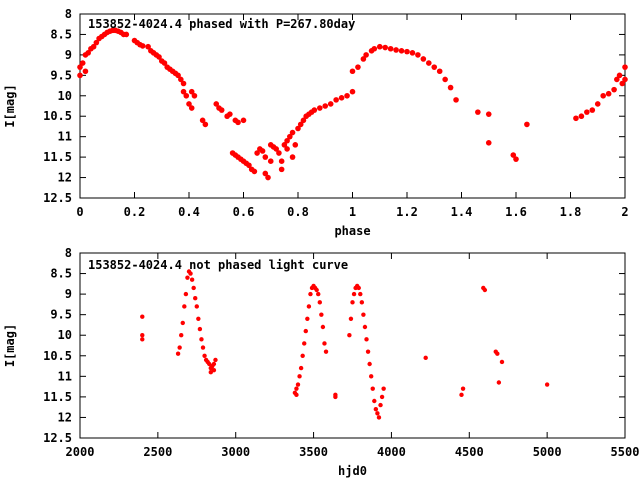 The height and width of the screenshot is (480, 640). What do you see at coordinates (65, 335) in the screenshot?
I see `y-tick-label: 10` at bounding box center [65, 335].